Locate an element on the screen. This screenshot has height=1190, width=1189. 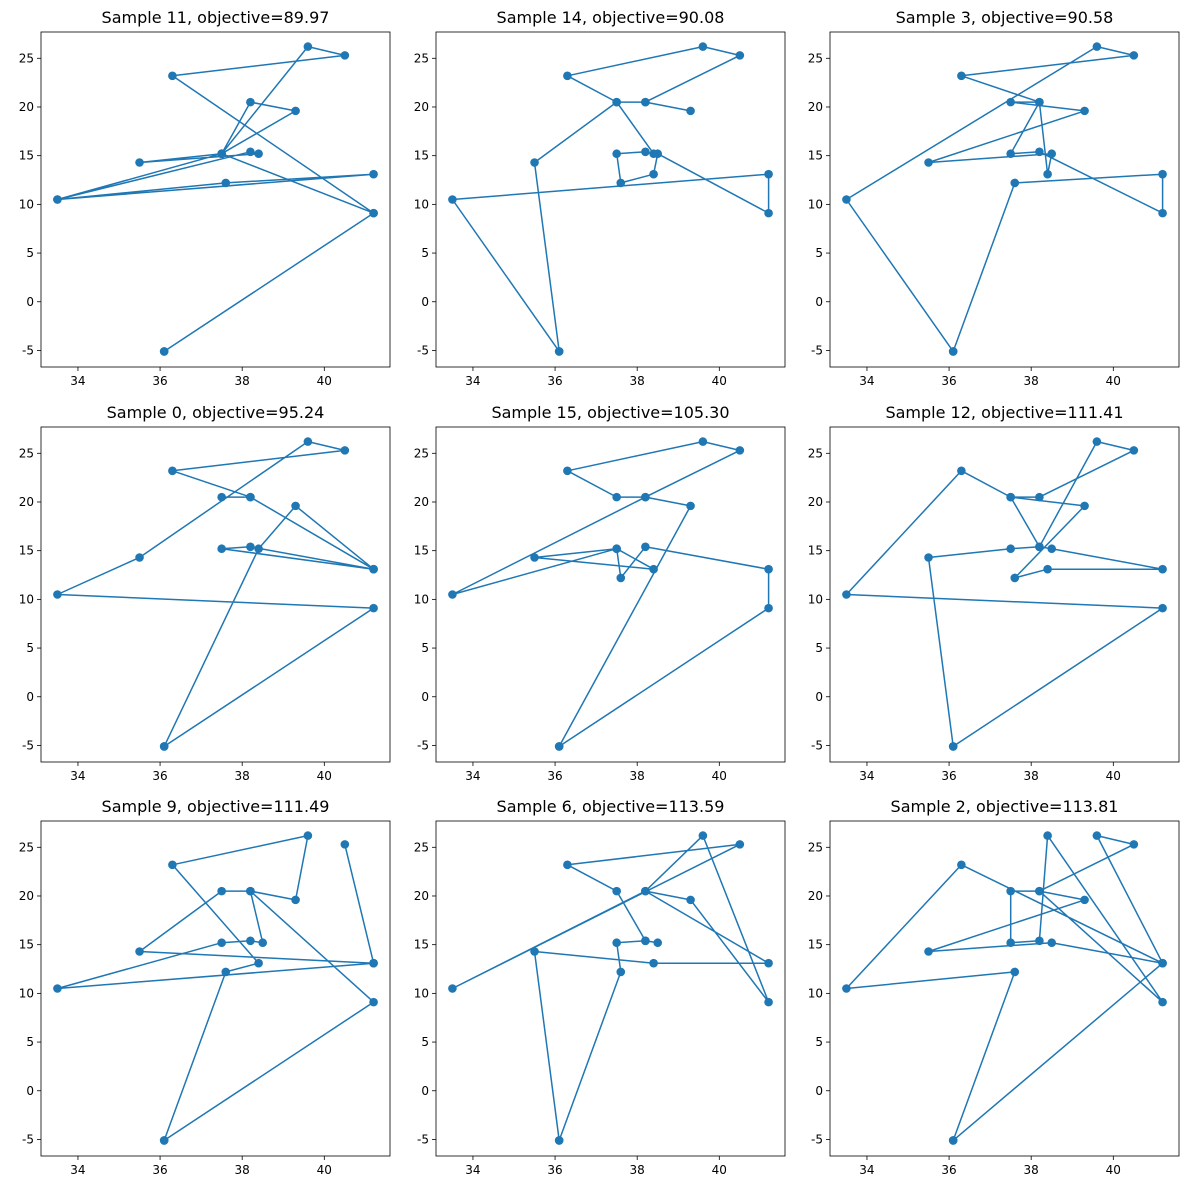
subplot-title: Sample 12, objective=111.41 is located at coordinates (1004, 412).